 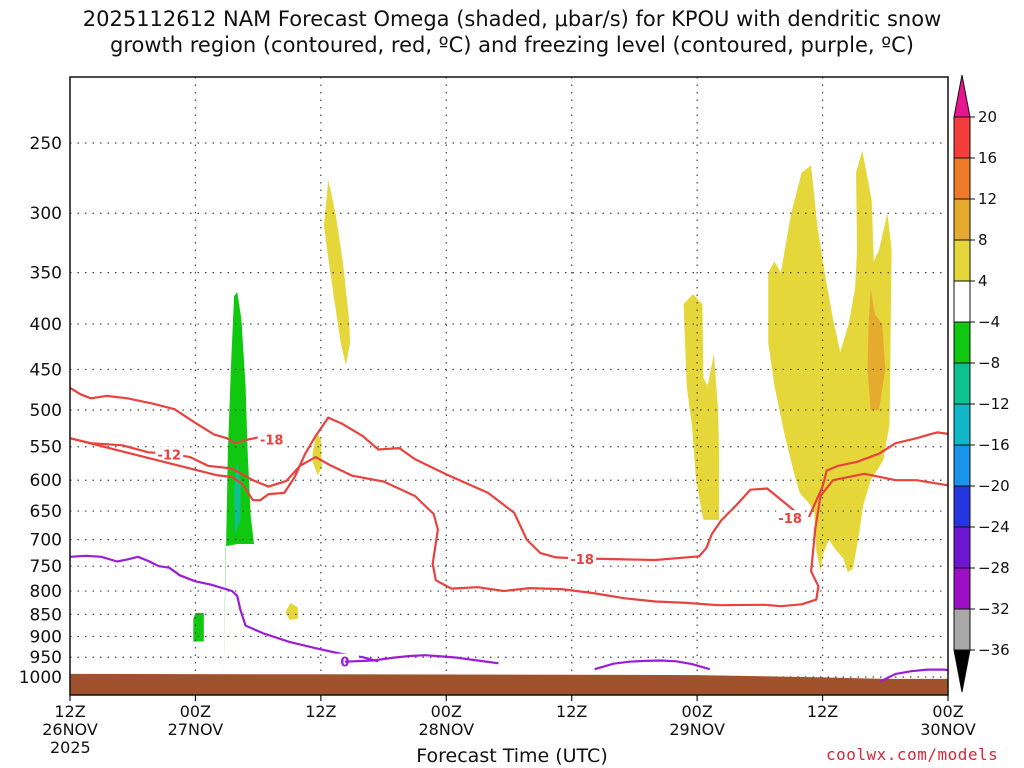 What do you see at coordinates (46, 214) in the screenshot?
I see `y-tick-label-300: 300` at bounding box center [46, 214].